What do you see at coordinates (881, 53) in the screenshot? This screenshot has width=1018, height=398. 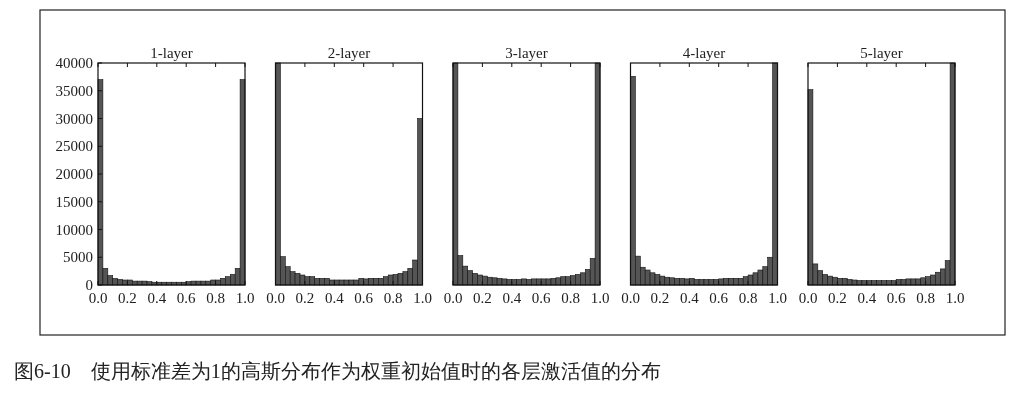 I see `chart-title: 5-layer` at bounding box center [881, 53].